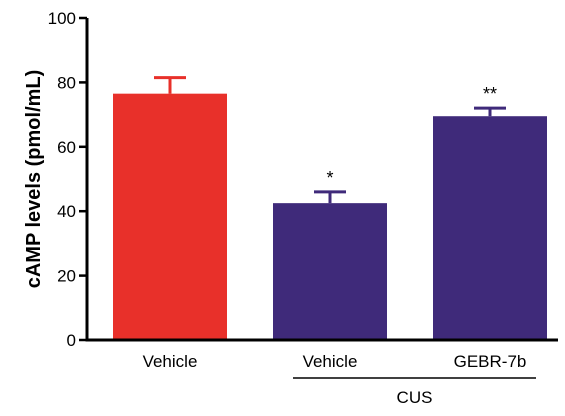 Image resolution: width=565 pixels, height=416 pixels. What do you see at coordinates (490, 361) in the screenshot?
I see `x-category-label: GEBR-7b` at bounding box center [490, 361].